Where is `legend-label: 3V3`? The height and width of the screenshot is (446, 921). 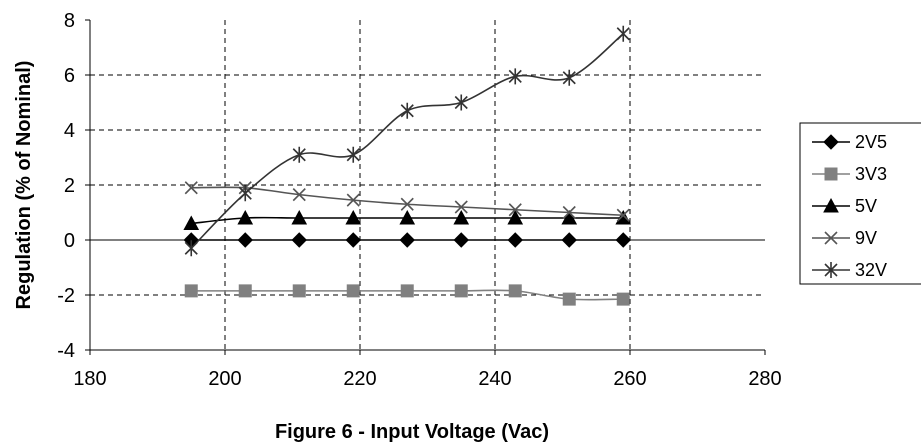 legend-label: 3V3 is located at coordinates (871, 174).